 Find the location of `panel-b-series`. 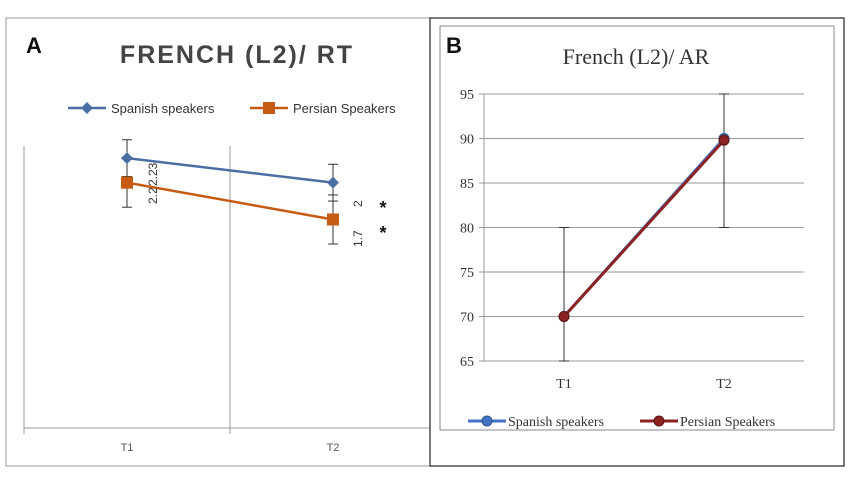

panel-b-series is located at coordinates (644, 227).